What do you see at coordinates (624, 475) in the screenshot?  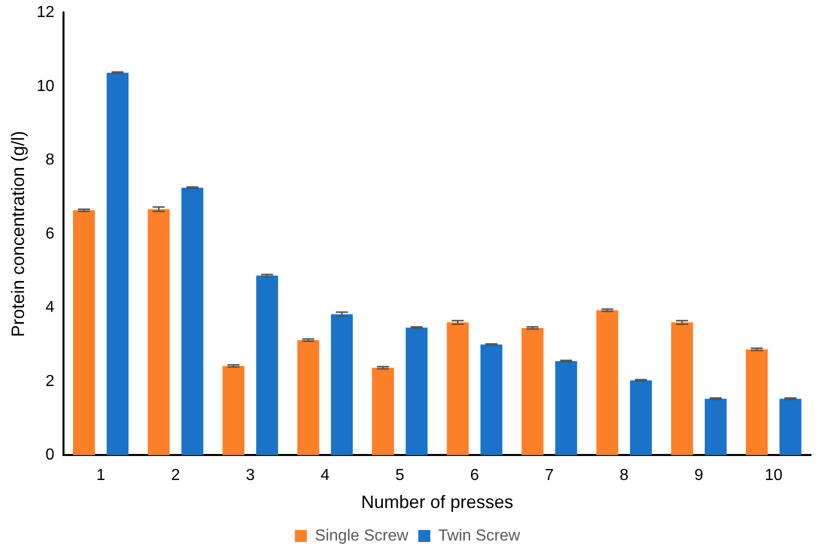 I see `x-tick-label: 8` at bounding box center [624, 475].